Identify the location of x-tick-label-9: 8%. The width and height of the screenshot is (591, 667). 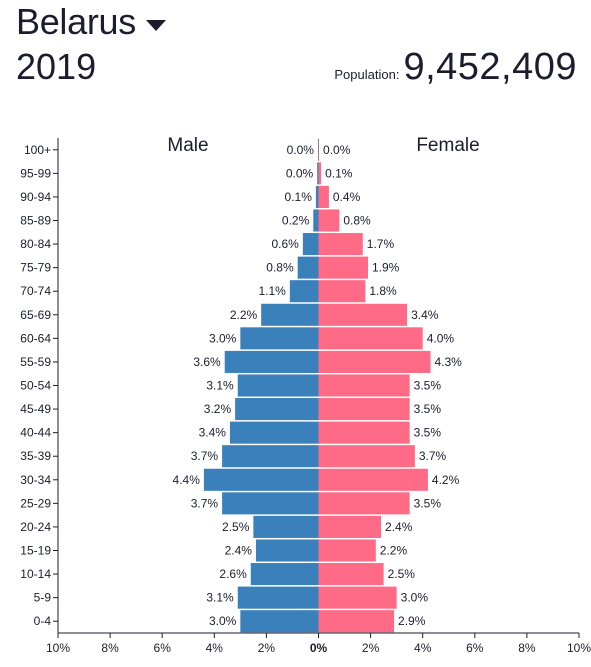
(527, 648).